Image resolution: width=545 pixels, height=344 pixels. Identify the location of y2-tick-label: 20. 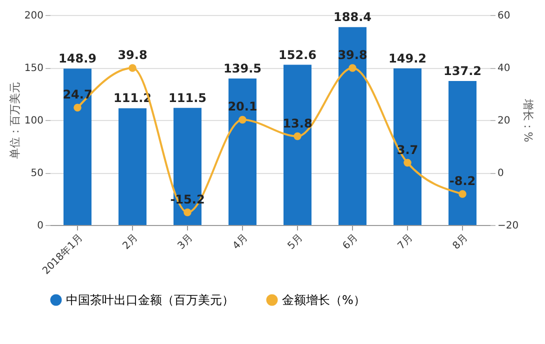
(504, 121).